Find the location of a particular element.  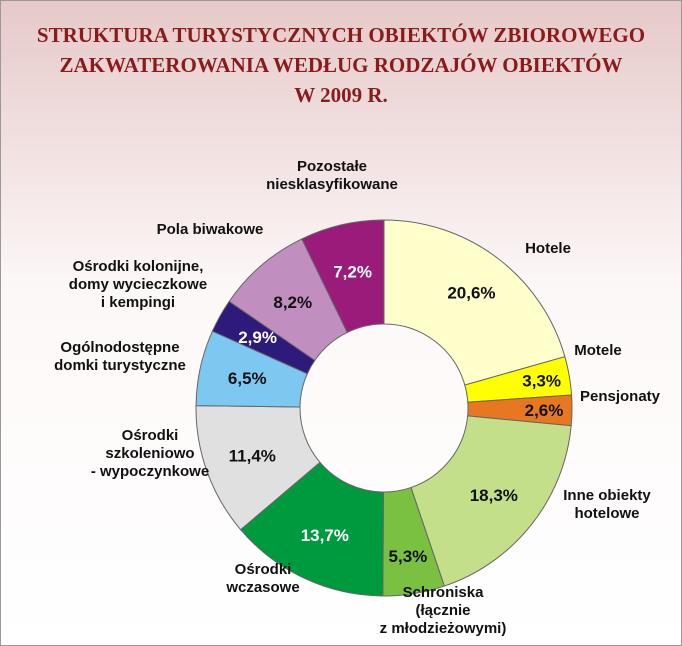

category-label: Schroniska (łącznie z młodzieżowymi) is located at coordinates (443, 610).